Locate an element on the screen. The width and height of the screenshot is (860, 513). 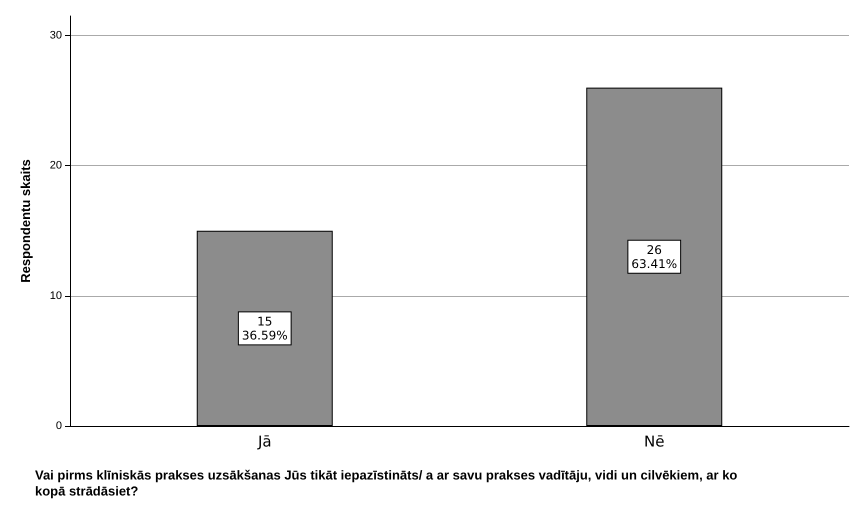
y-tick-label: 20 is located at coordinates (56, 166).